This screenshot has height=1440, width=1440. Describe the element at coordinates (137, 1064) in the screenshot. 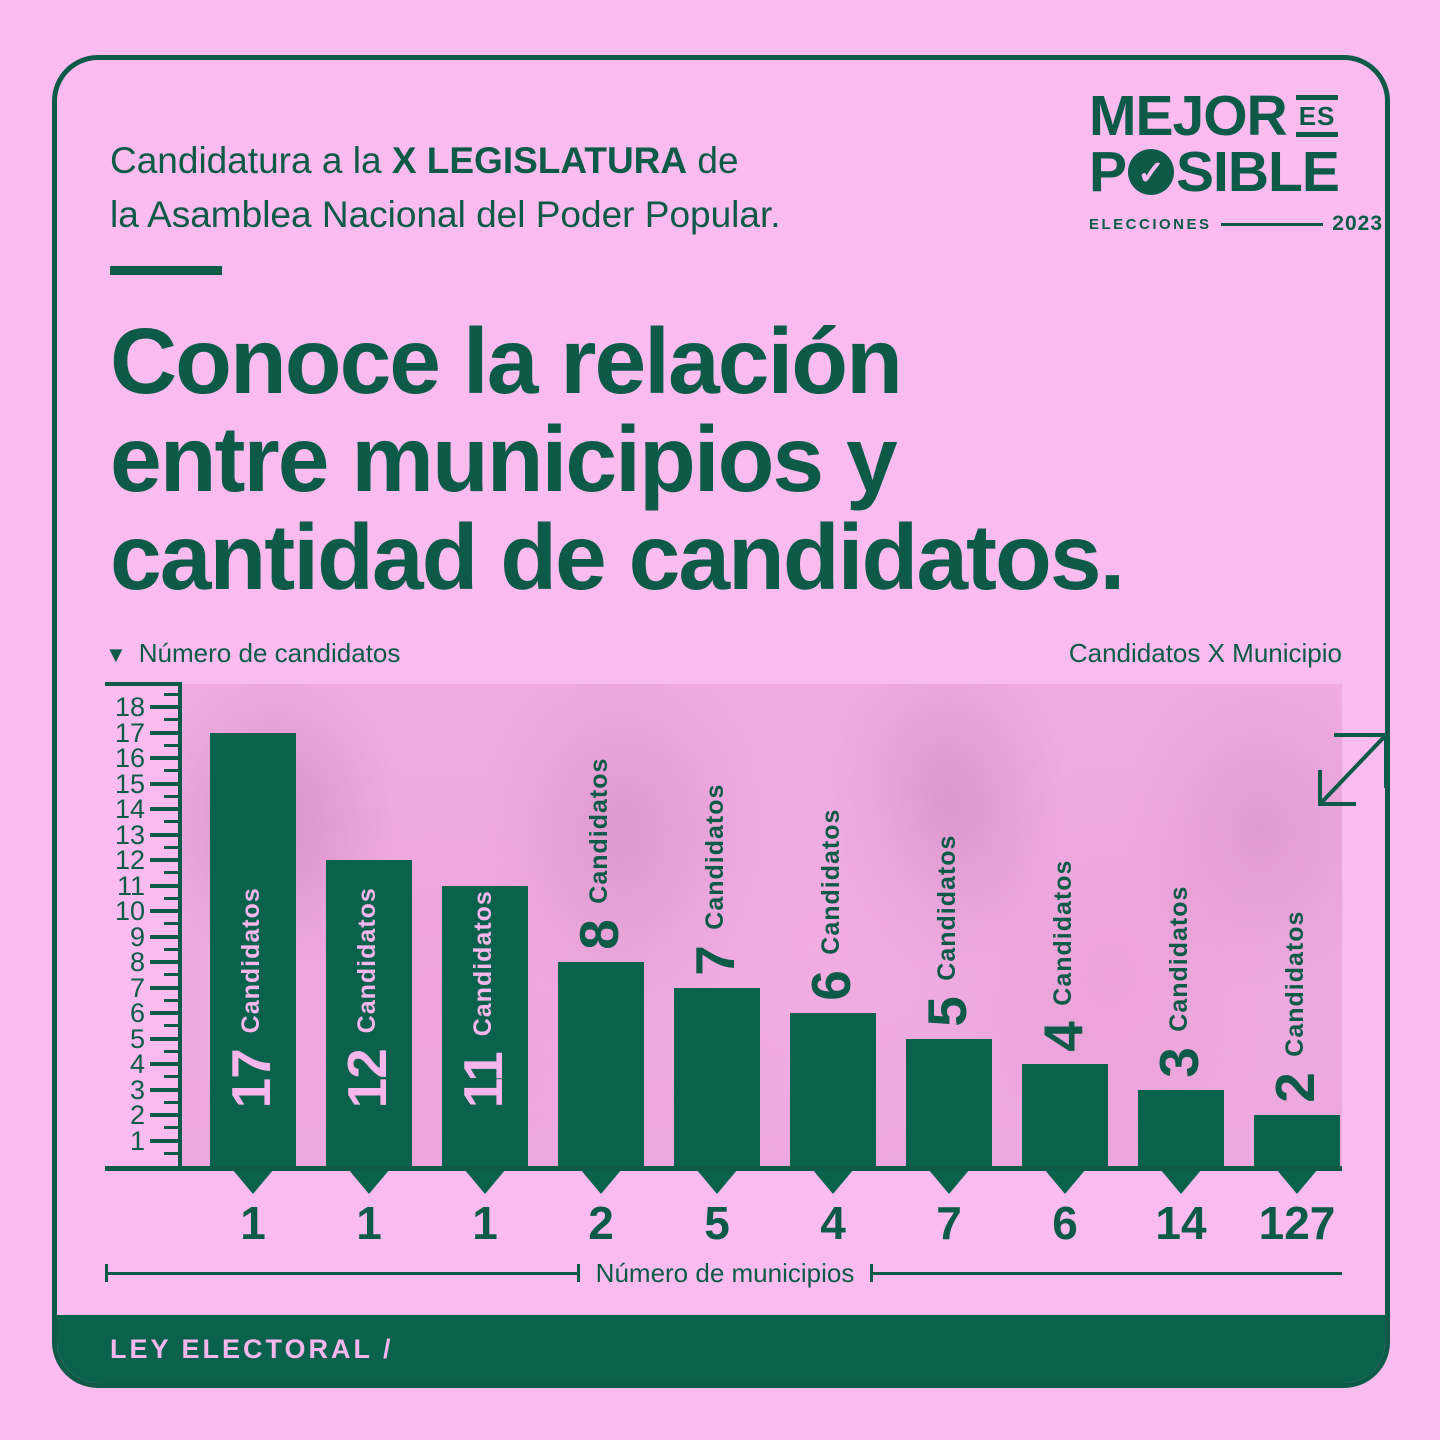

I see `y-axis-tick-label: 4` at that location.